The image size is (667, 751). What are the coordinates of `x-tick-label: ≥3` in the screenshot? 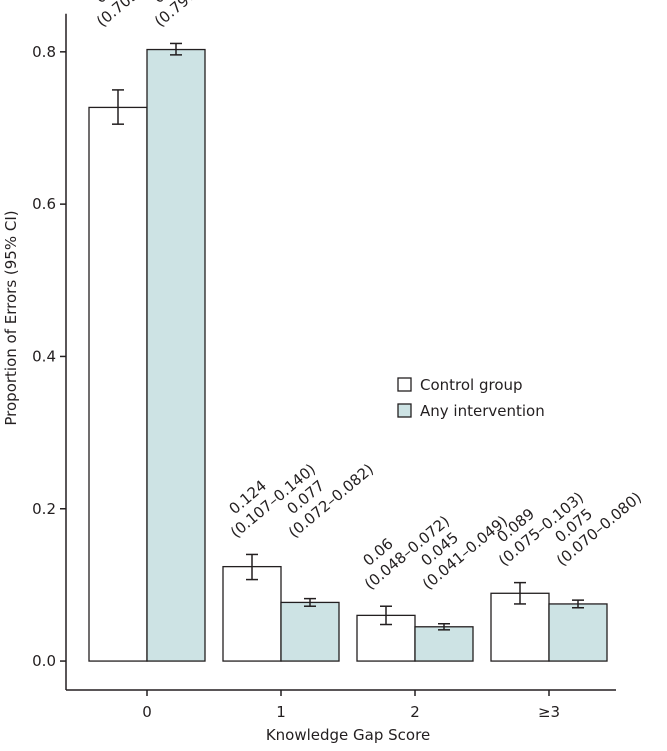 It's located at (549, 712).